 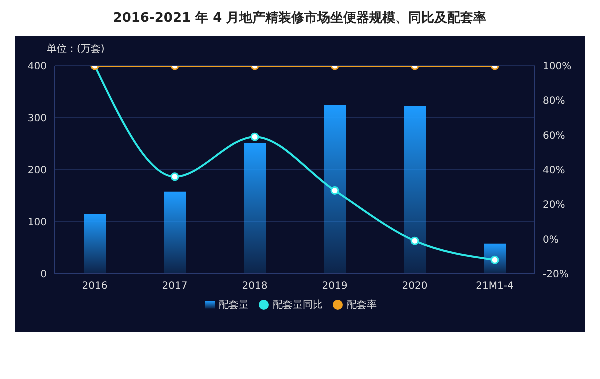 What do you see at coordinates (43, 275) in the screenshot?
I see `y-tick-label: 0` at bounding box center [43, 275].